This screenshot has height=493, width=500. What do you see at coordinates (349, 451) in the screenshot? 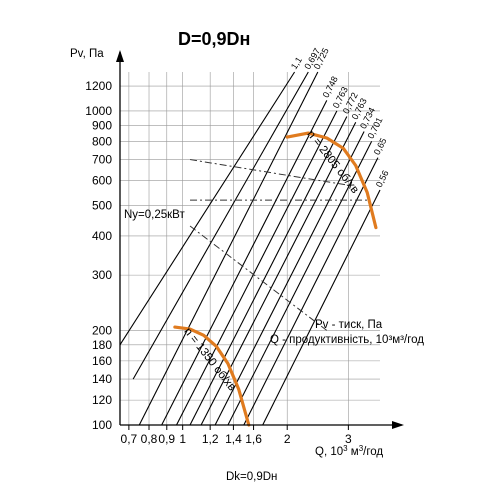
I see `x-axis-label: Q, 103 м3/год` at bounding box center [349, 451].